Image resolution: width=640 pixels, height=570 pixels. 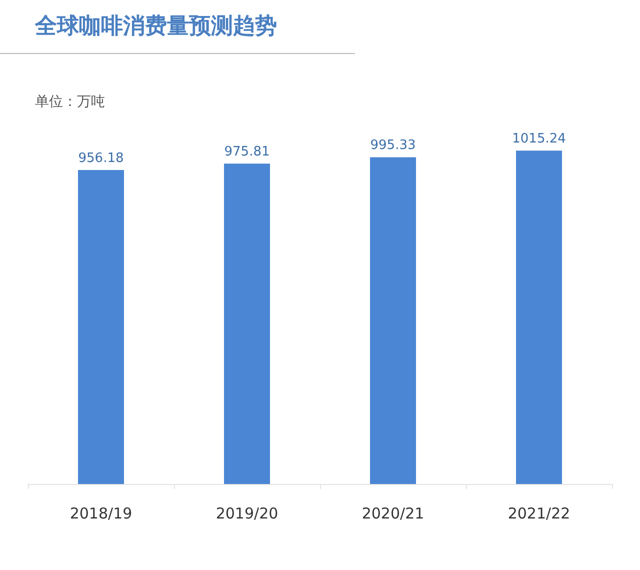 What do you see at coordinates (393, 146) in the screenshot?
I see `data-label: 995.33` at bounding box center [393, 146].